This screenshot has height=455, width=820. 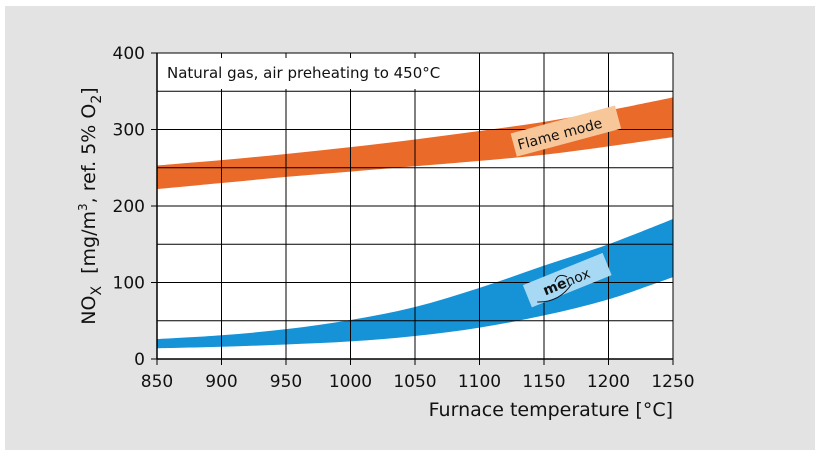 What do you see at coordinates (543, 382) in the screenshot?
I see `x-tick-label: 1150` at bounding box center [543, 382].